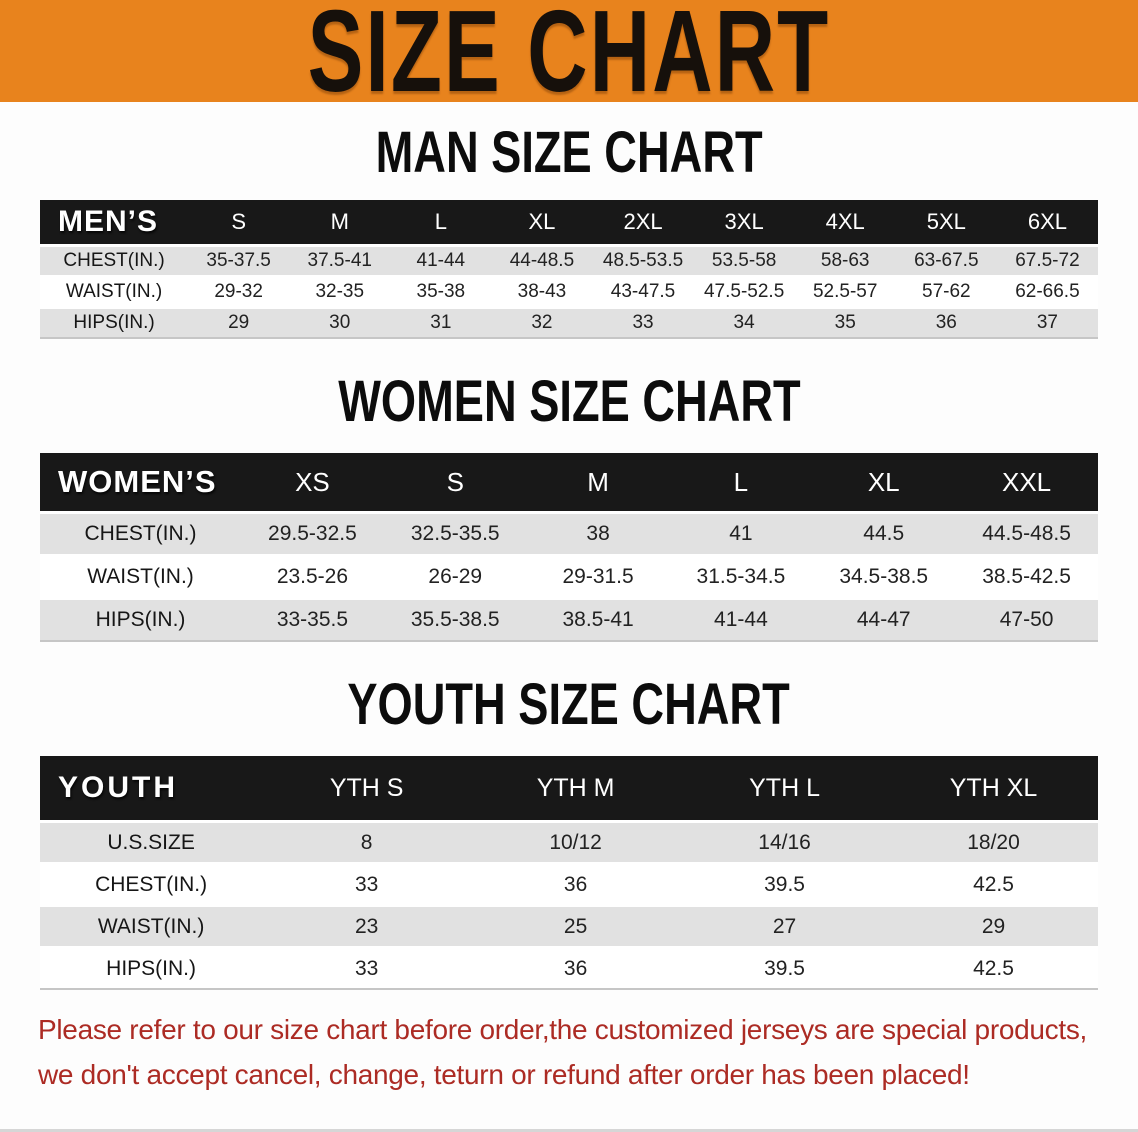  I want to click on table-row: HIPS(IN.) 33 36 39.5 42.5, so click(569, 967).